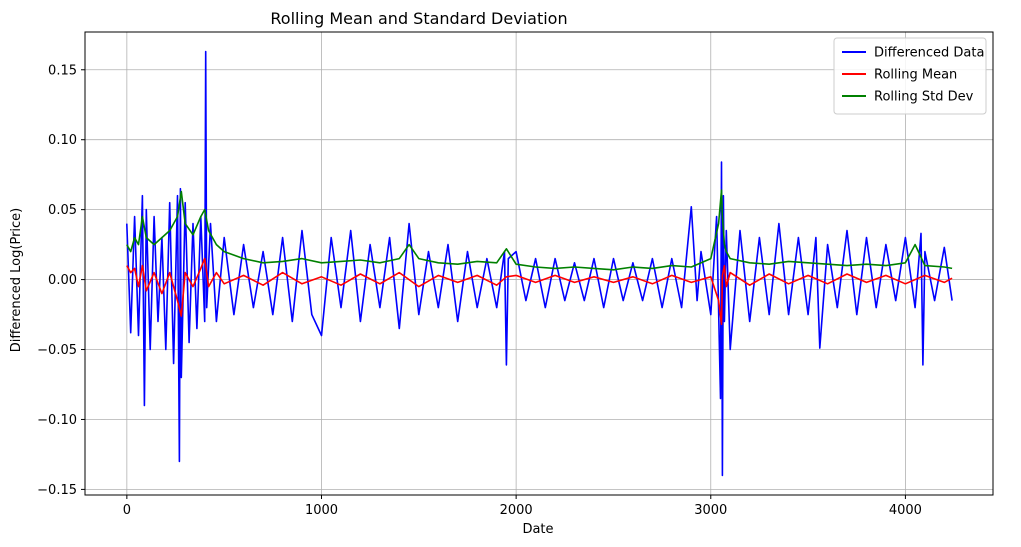 The image size is (1021, 547). Describe the element at coordinates (915, 75) in the screenshot. I see `legend-label-rolling-mean: Rolling Mean` at that location.